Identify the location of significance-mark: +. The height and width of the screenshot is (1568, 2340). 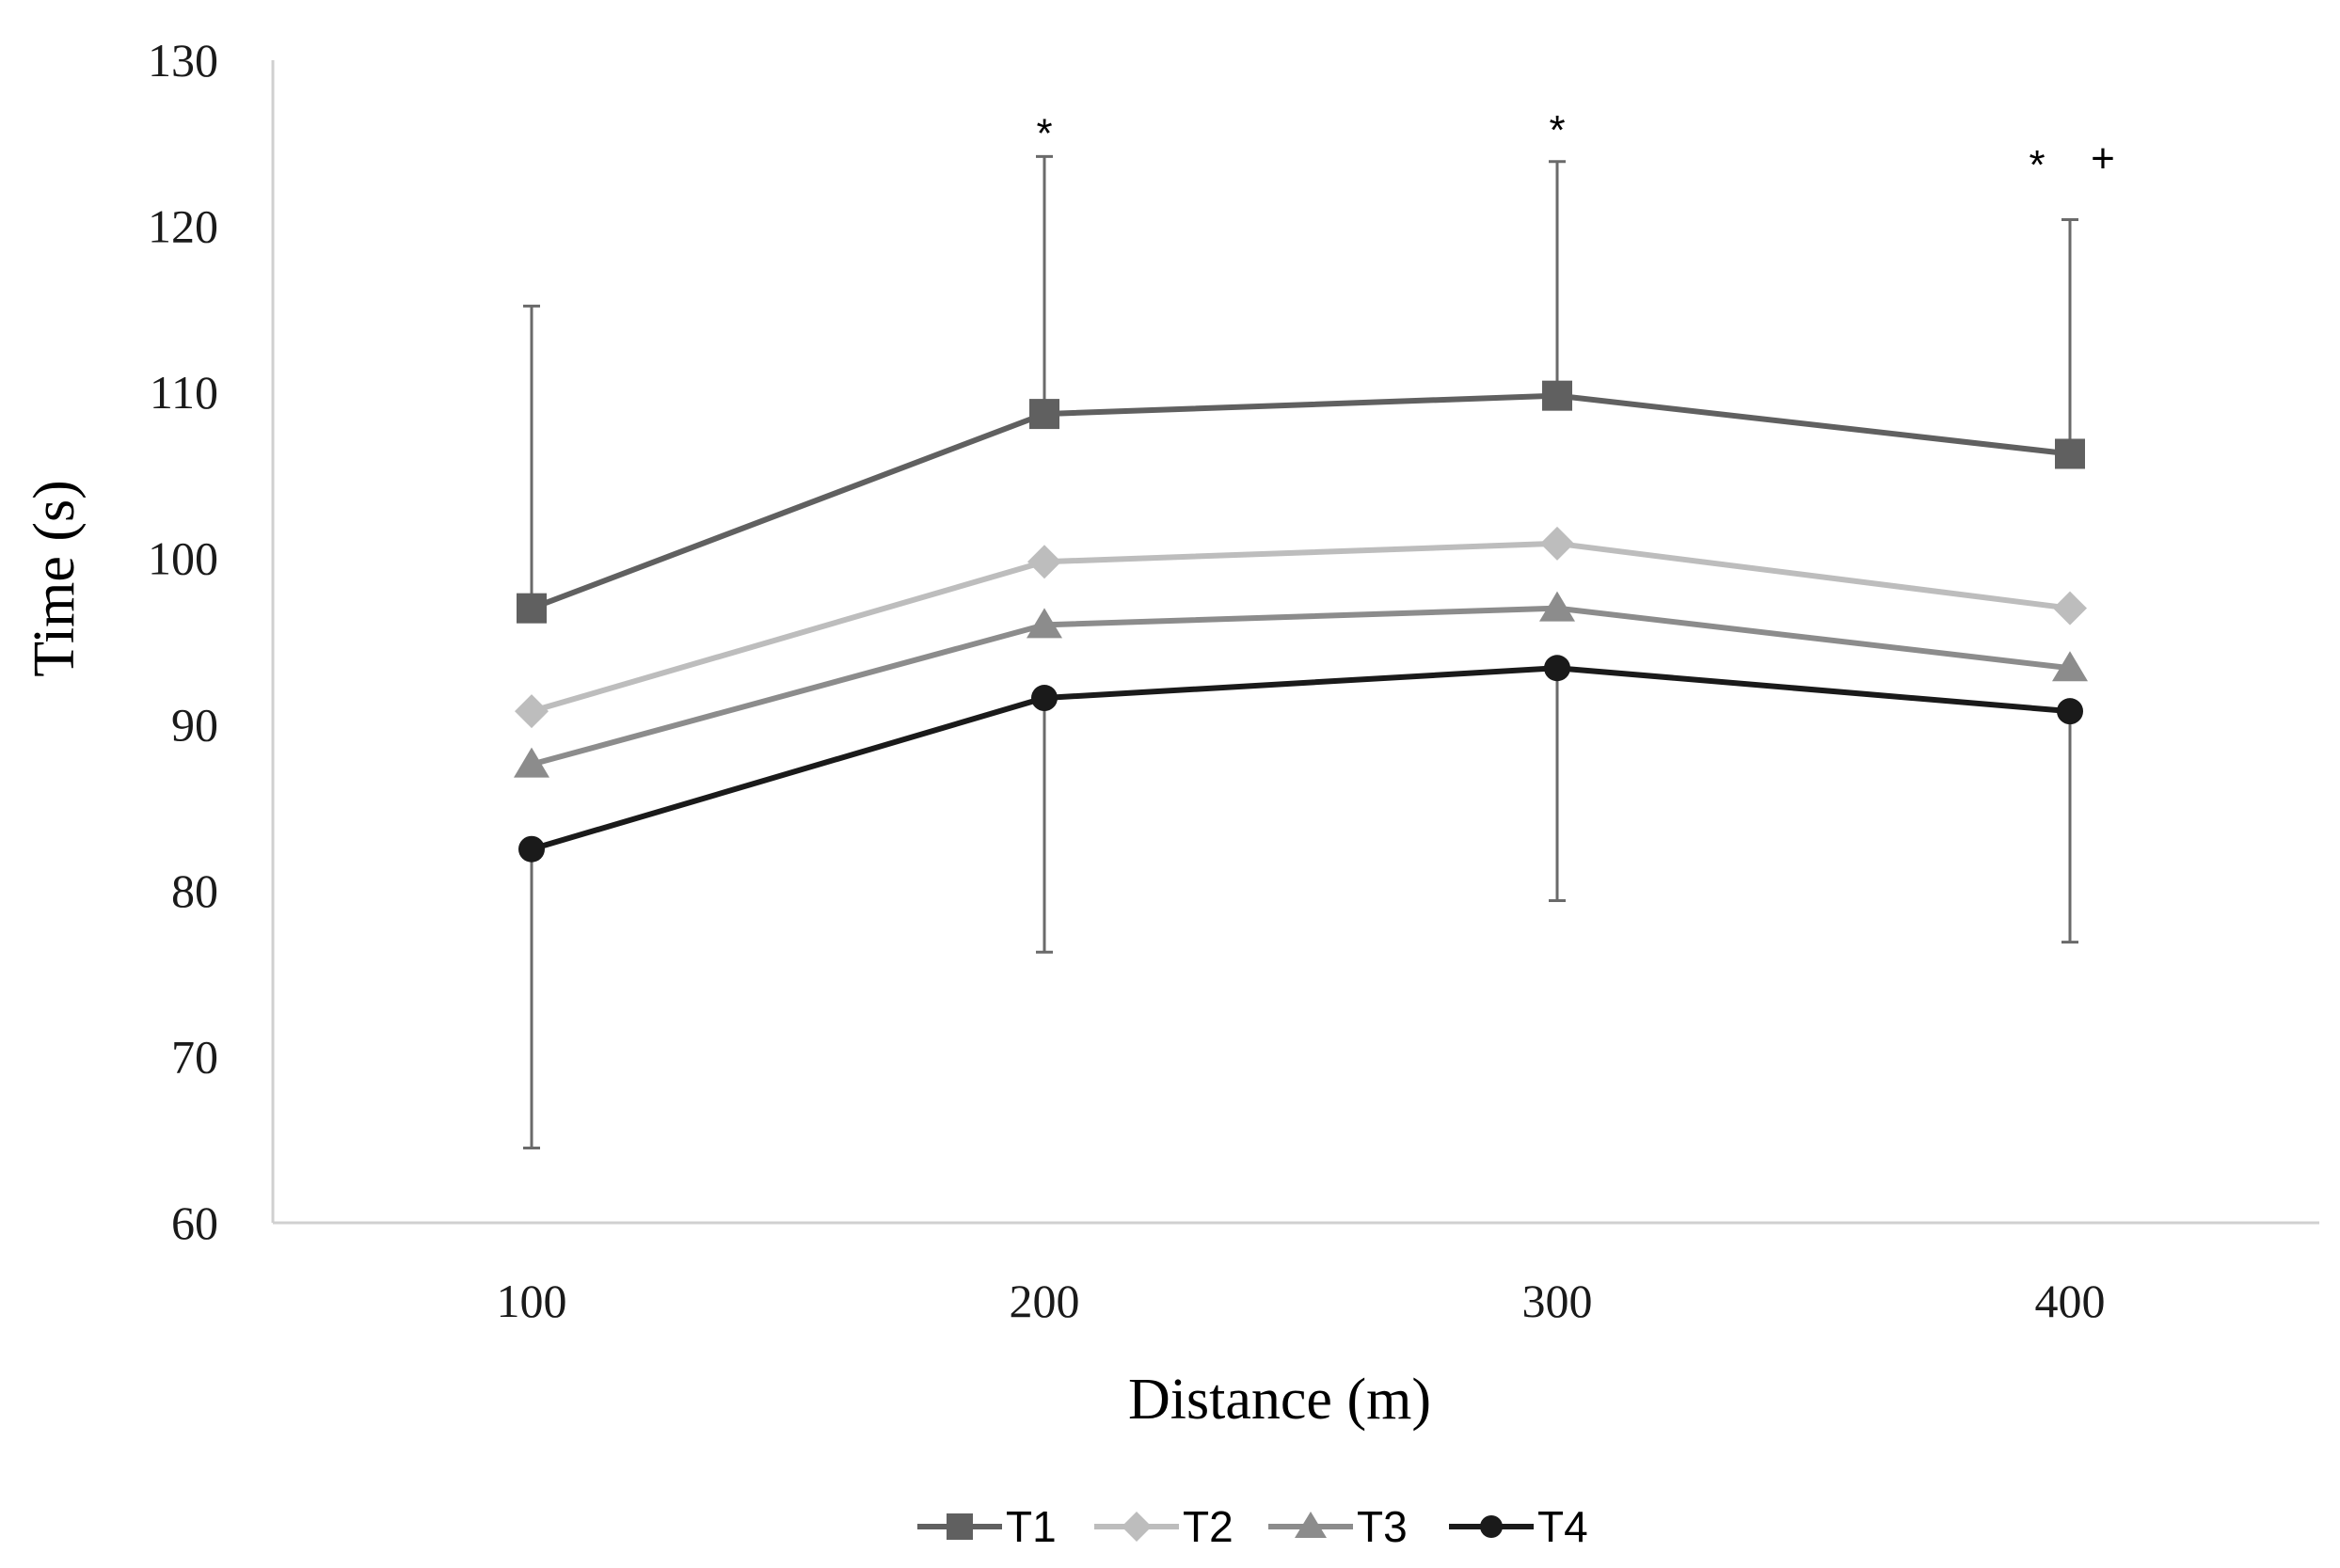
(2103, 159).